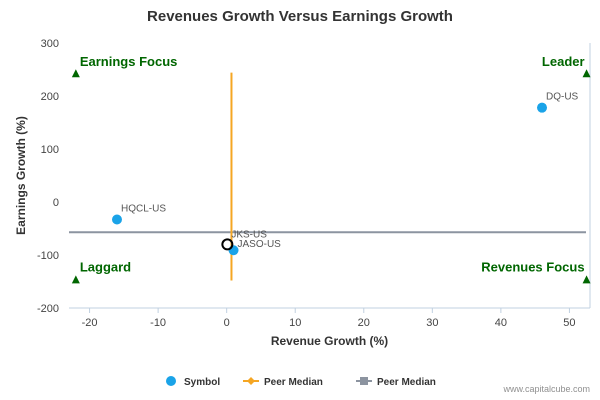 The width and height of the screenshot is (600, 400). I want to click on quadrant-marker-bottom-right, so click(586, 279).